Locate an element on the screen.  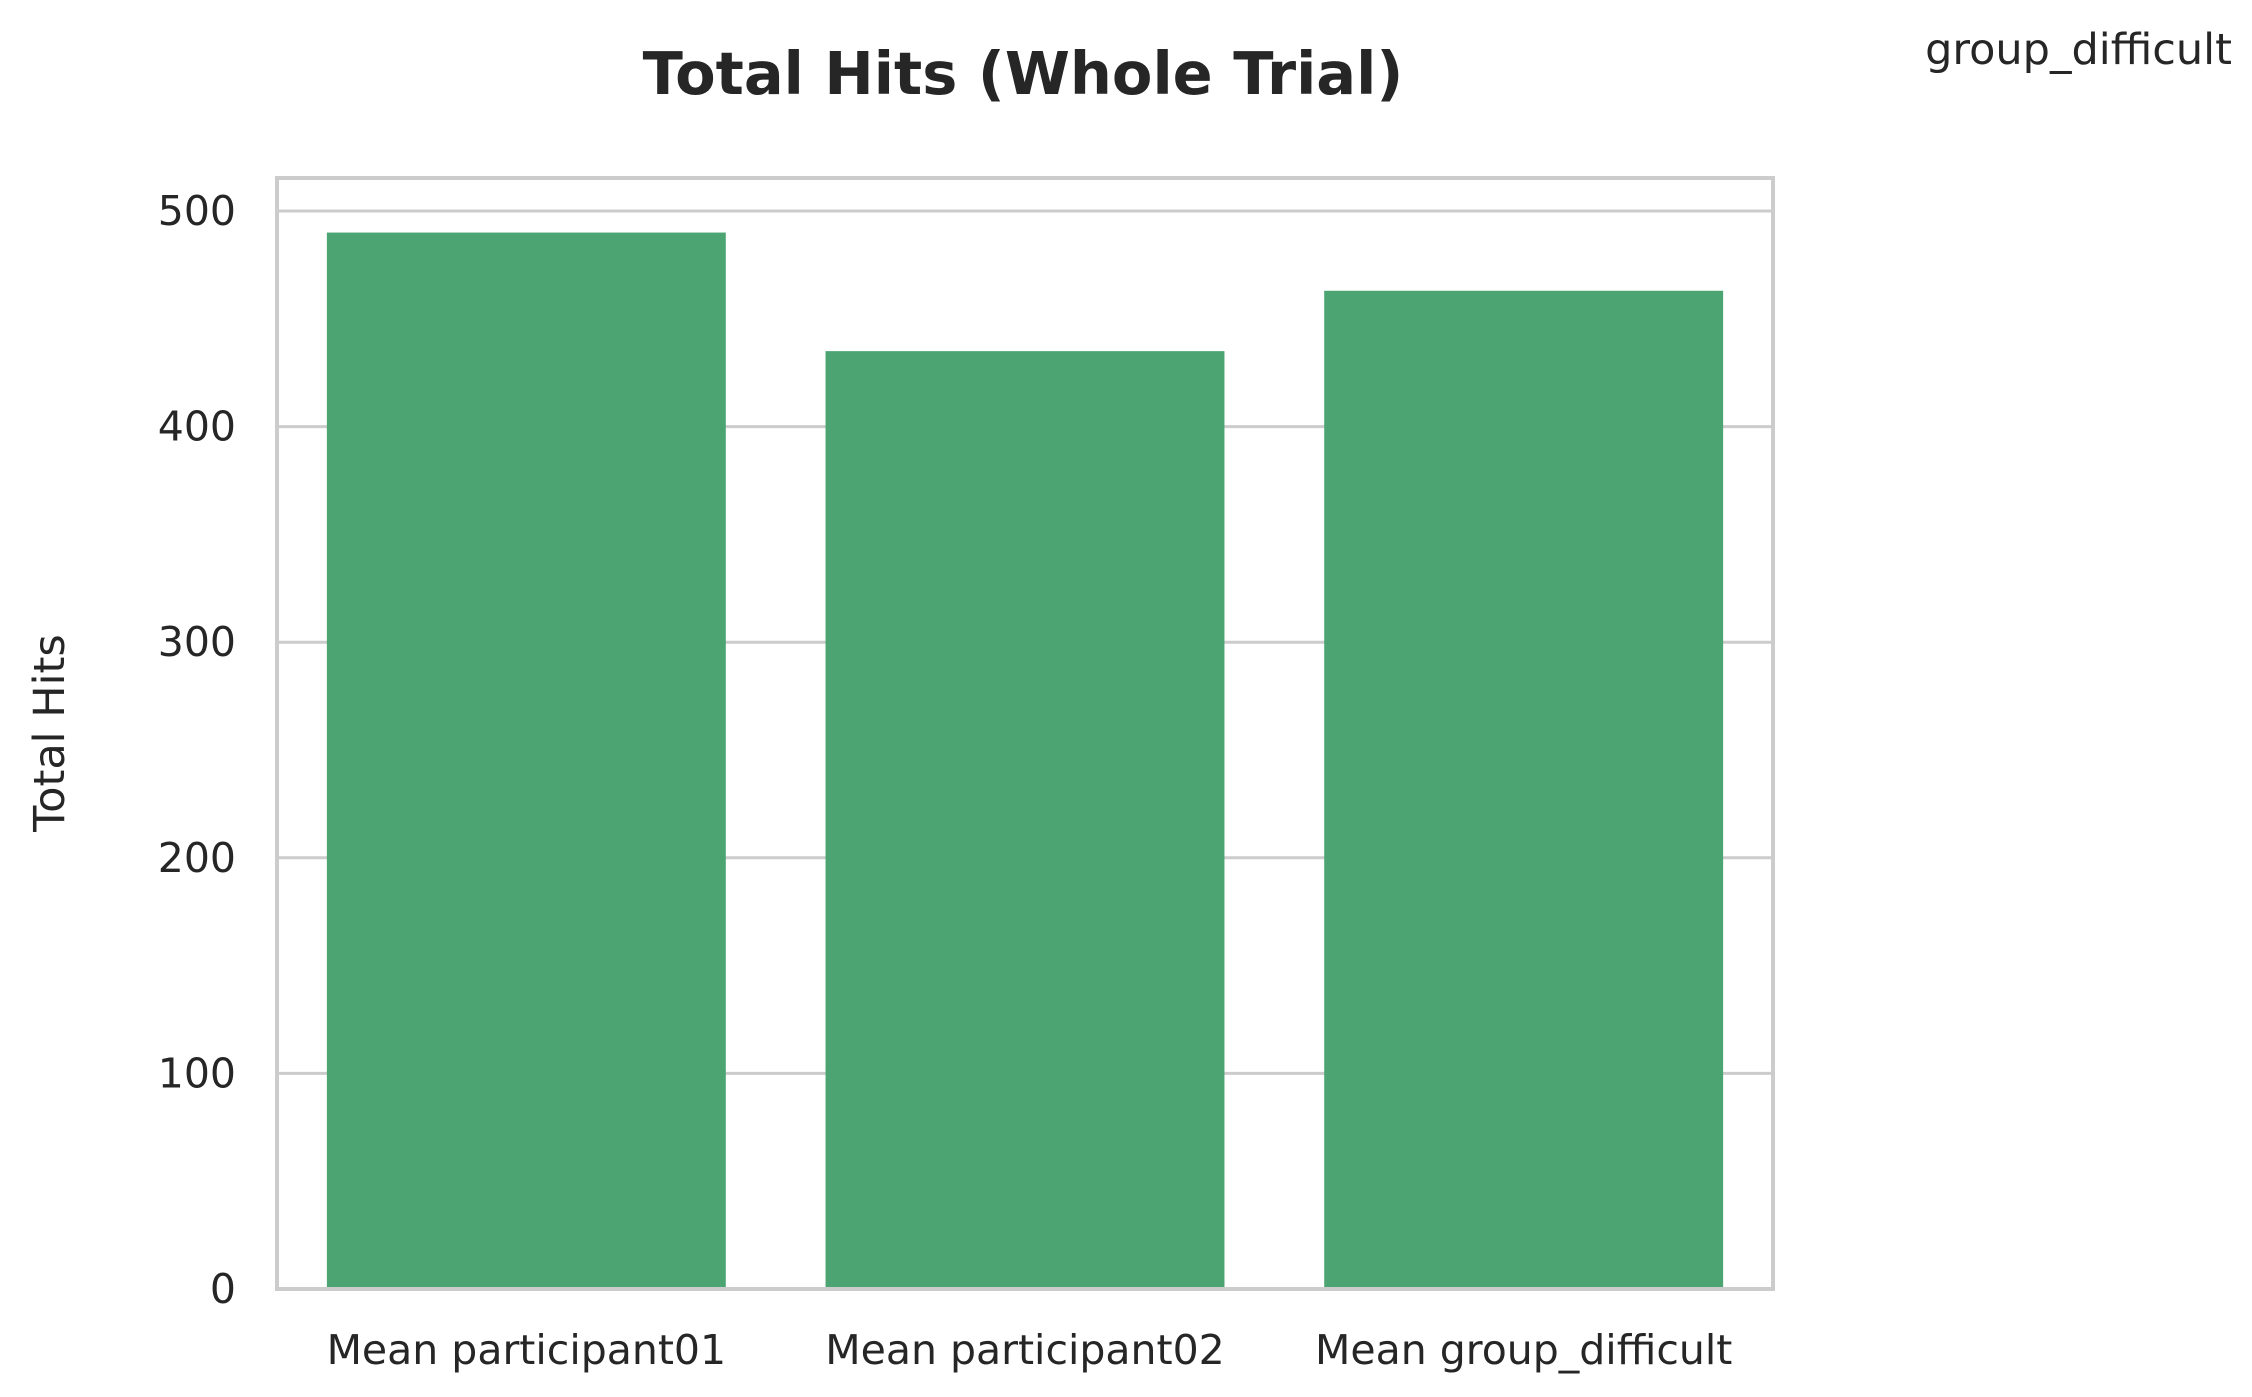
x-tick-label-3: Mean group_difficult is located at coordinates (1523, 1350).